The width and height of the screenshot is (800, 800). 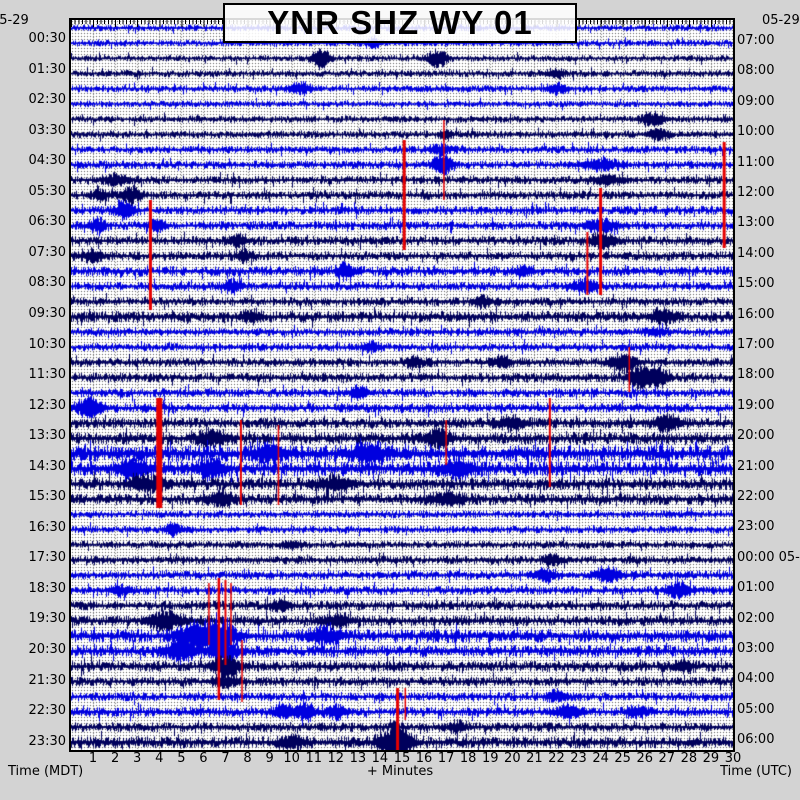 I want to click on right-time-label: 20:00, so click(x=756, y=436).